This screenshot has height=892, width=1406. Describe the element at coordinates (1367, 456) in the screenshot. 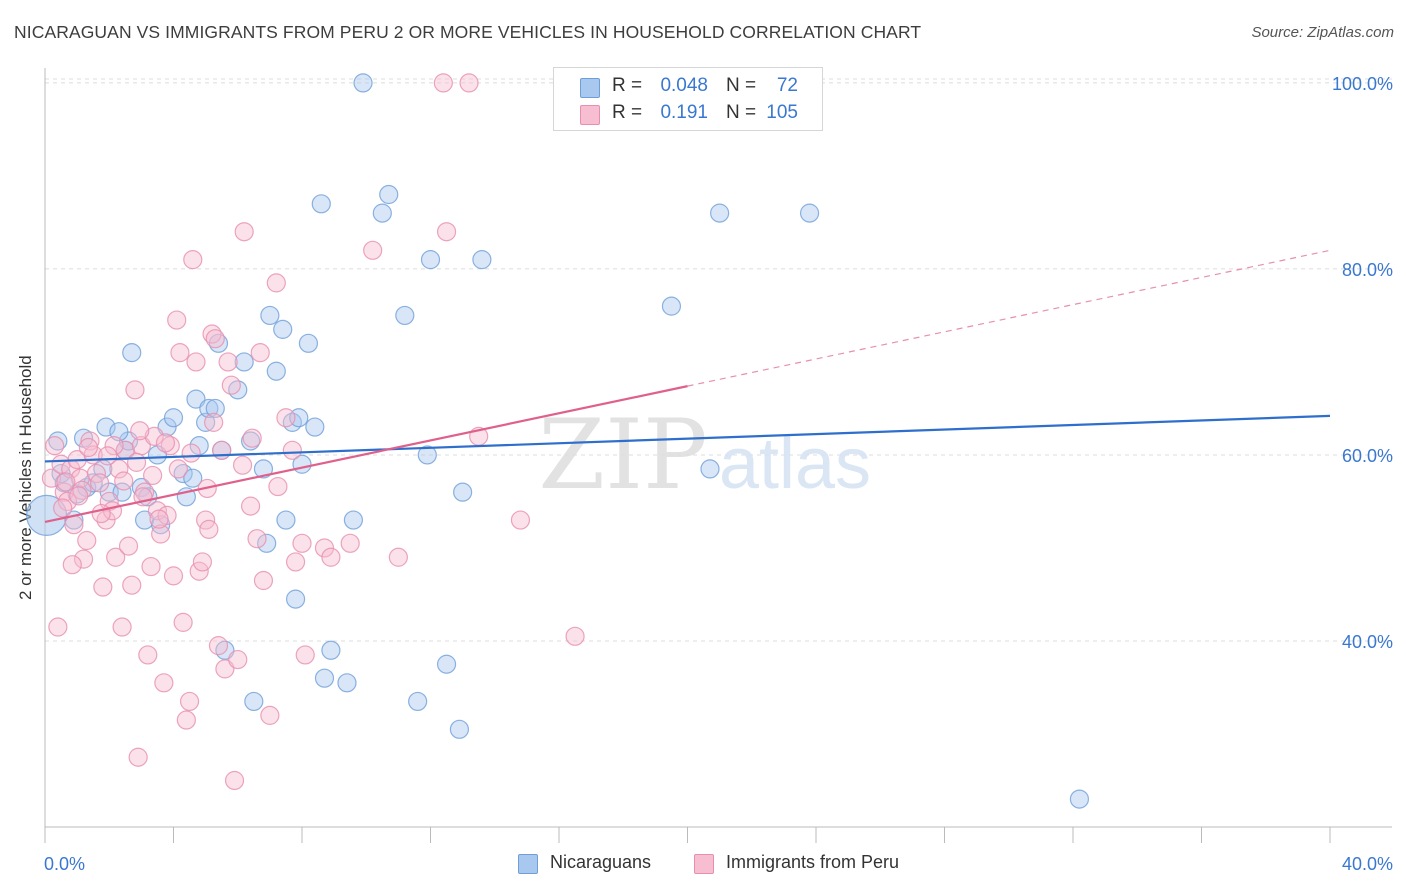

I see `y-tick-label: 60.0%` at that location.